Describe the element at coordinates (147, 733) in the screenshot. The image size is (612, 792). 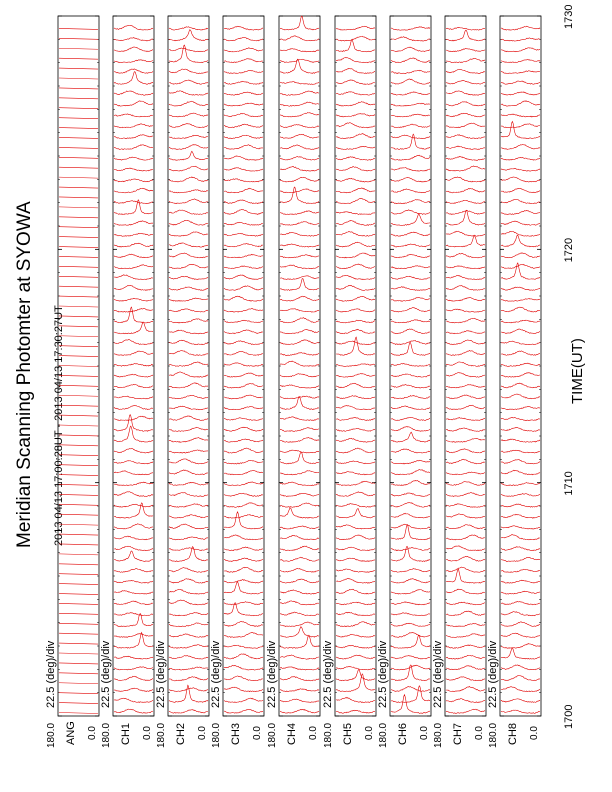
I see `panel-ytick-bottom: 0.0` at that location.